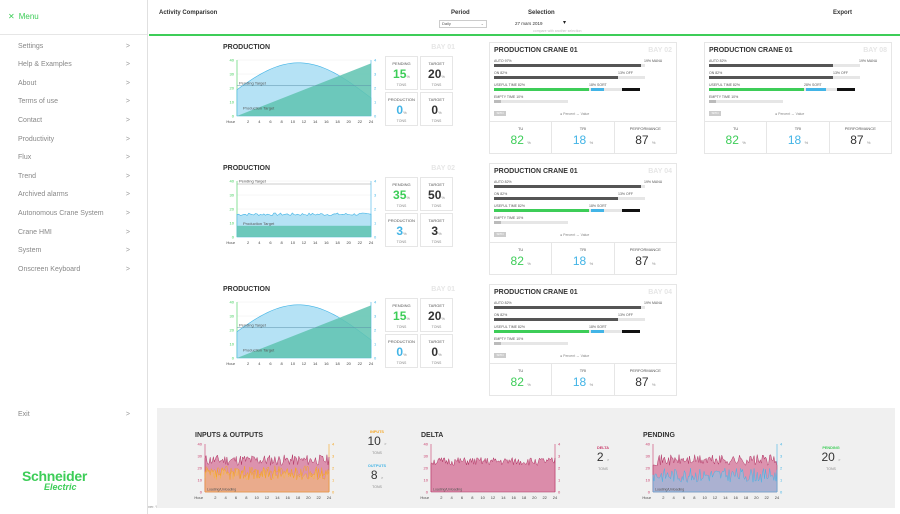 This screenshot has width=900, height=514. What do you see at coordinates (74, 139) in the screenshot?
I see `menu-item: Productivity >` at bounding box center [74, 139].